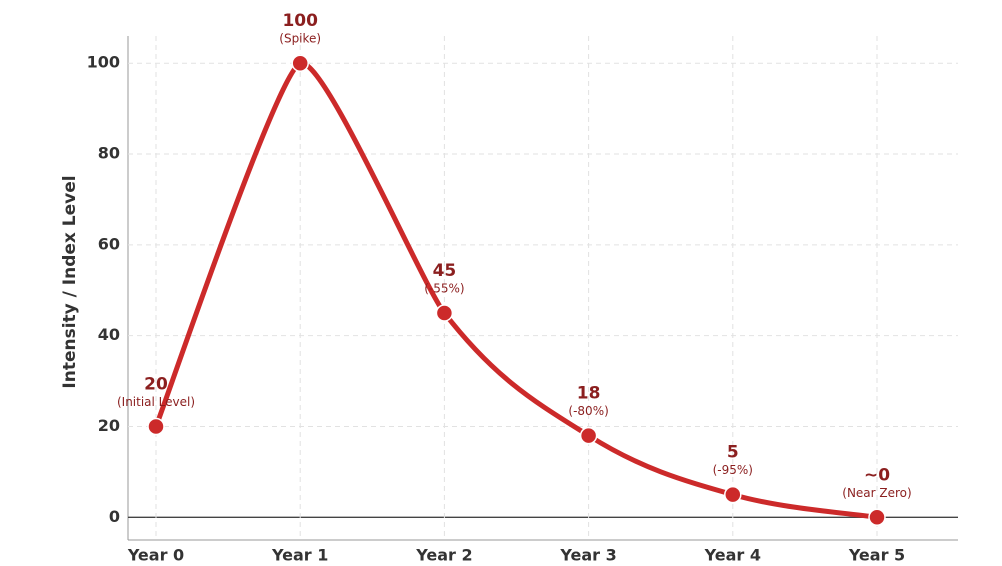  Describe the element at coordinates (300, 39) in the screenshot. I see `annotation: (Spike)` at that location.